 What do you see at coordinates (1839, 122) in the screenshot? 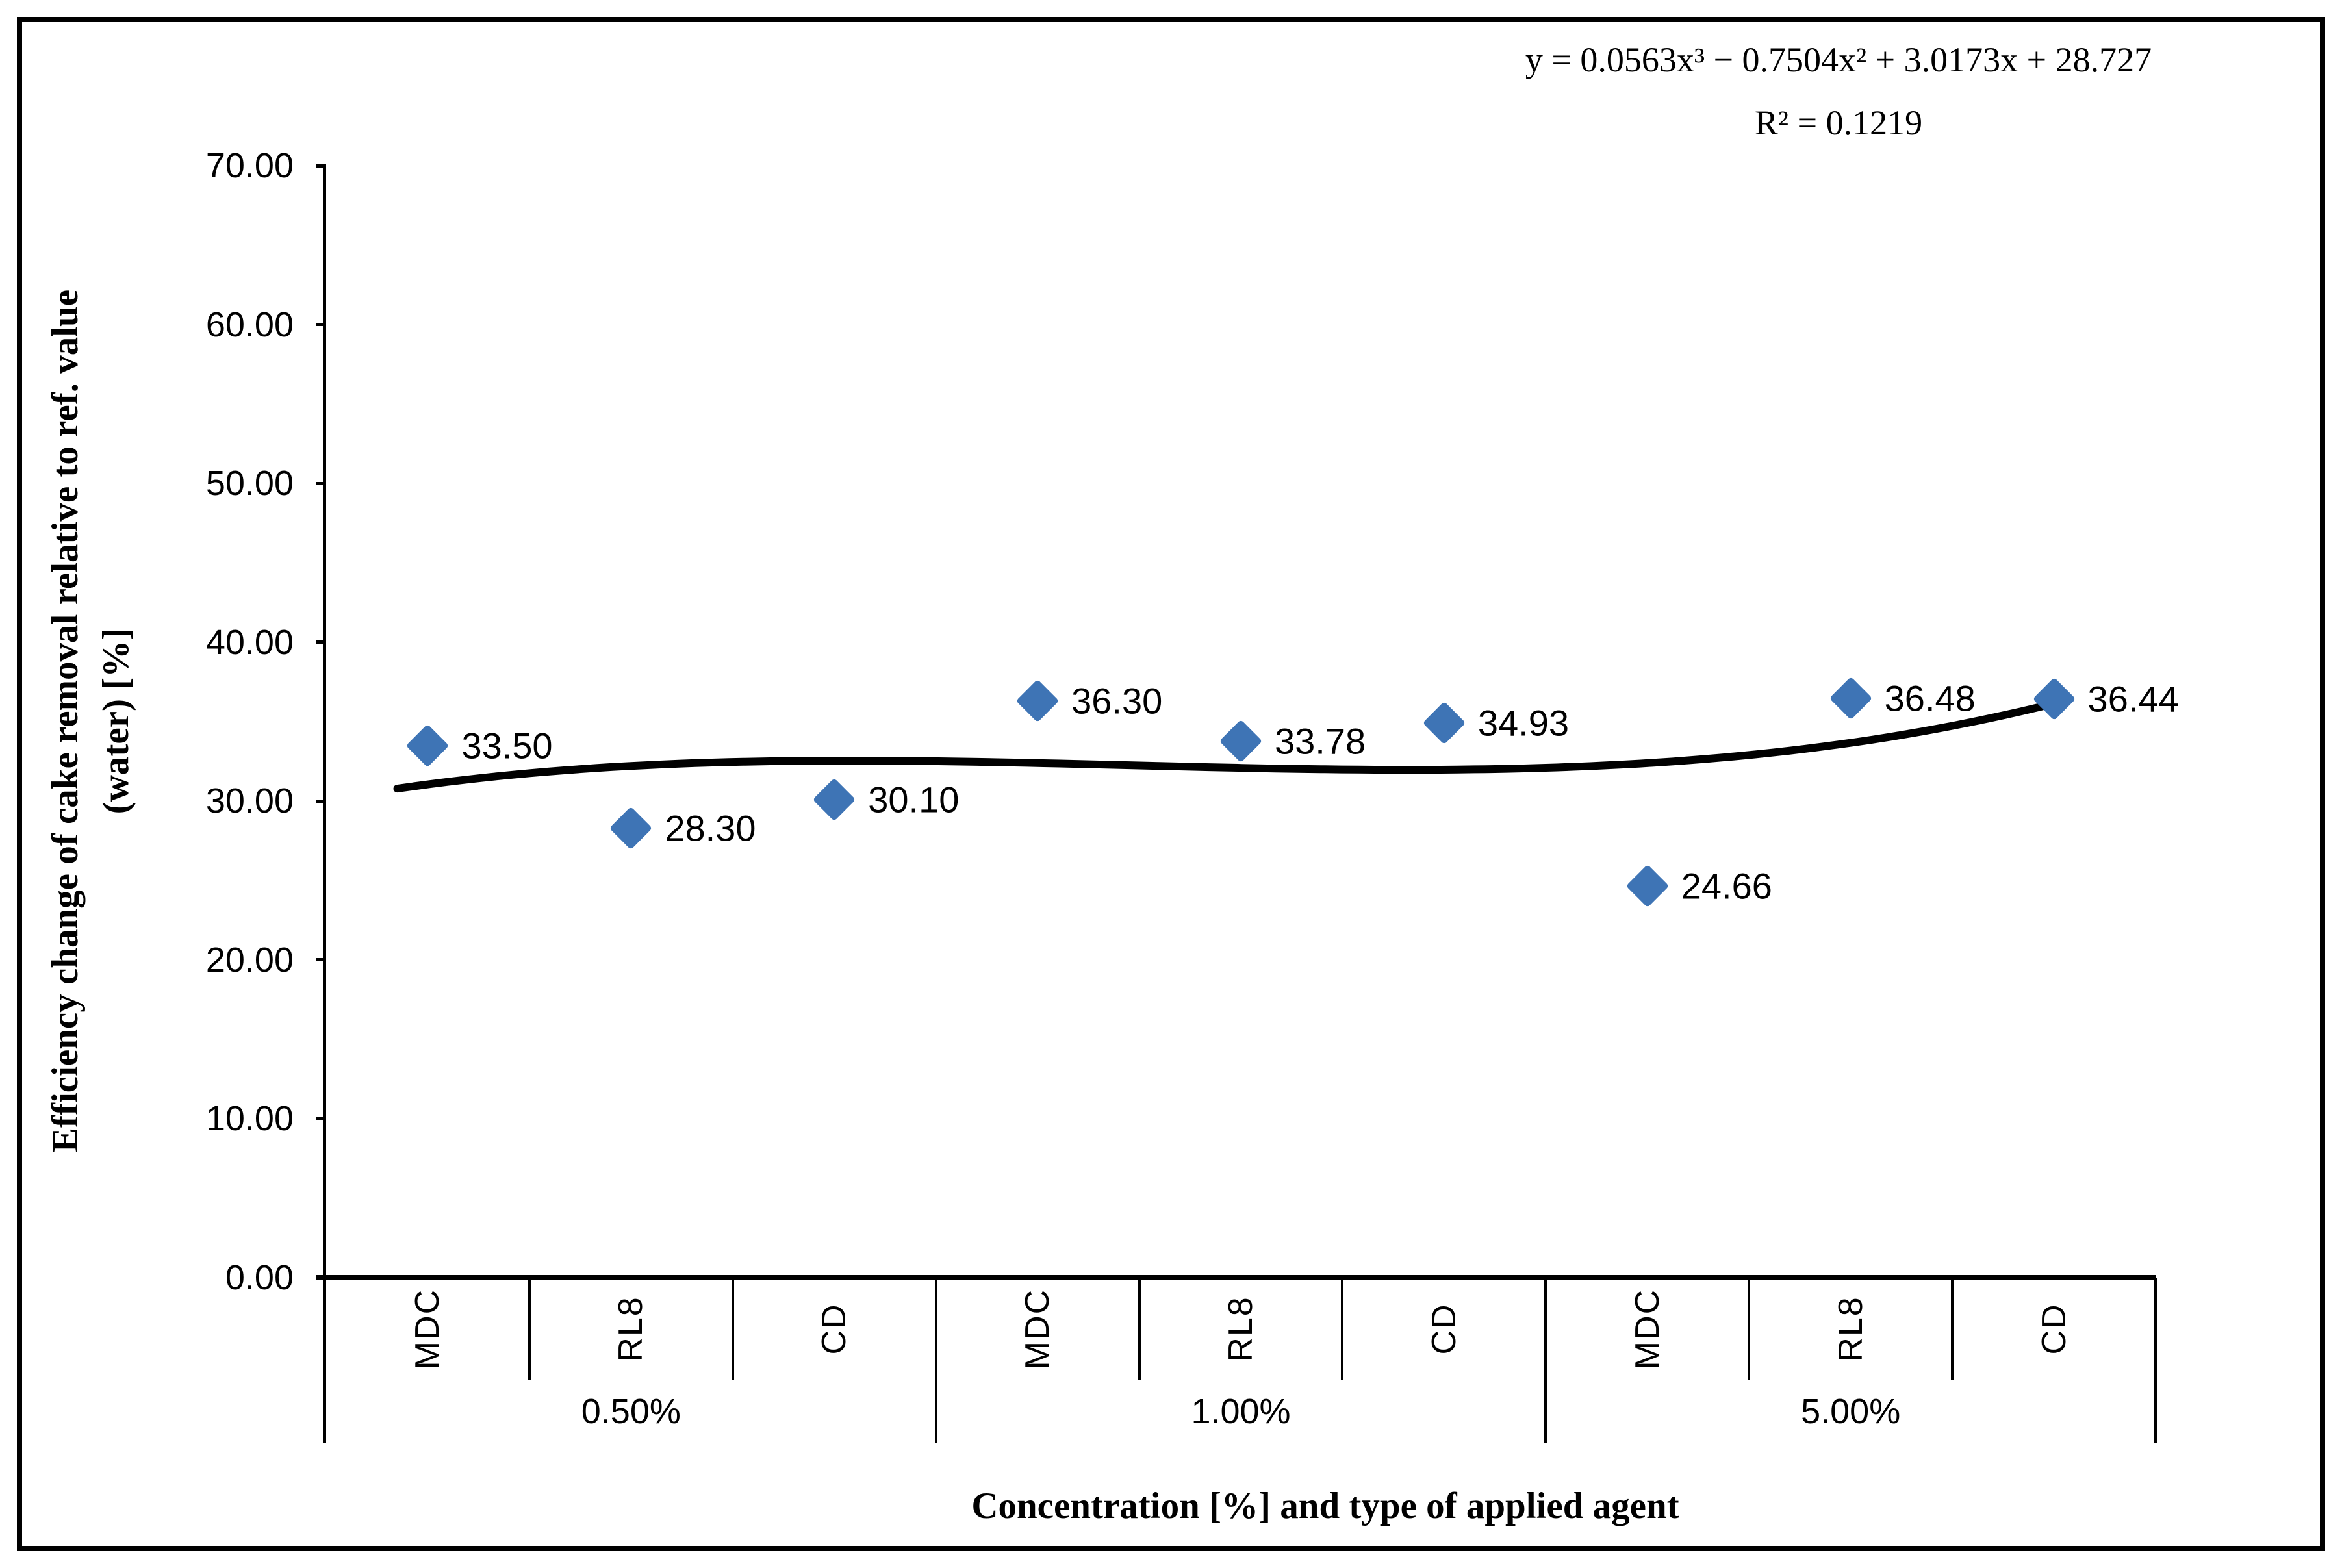
I see `trendline-r-squared: R² = 0.1219` at bounding box center [1839, 122].